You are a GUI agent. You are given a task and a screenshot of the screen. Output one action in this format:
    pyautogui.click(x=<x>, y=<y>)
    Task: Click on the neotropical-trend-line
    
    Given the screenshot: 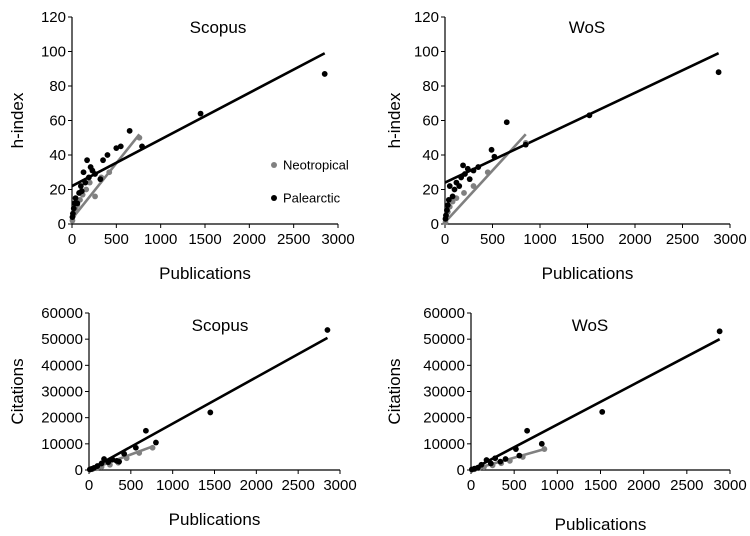 What is the action you would take?
    pyautogui.click(x=485, y=178)
    